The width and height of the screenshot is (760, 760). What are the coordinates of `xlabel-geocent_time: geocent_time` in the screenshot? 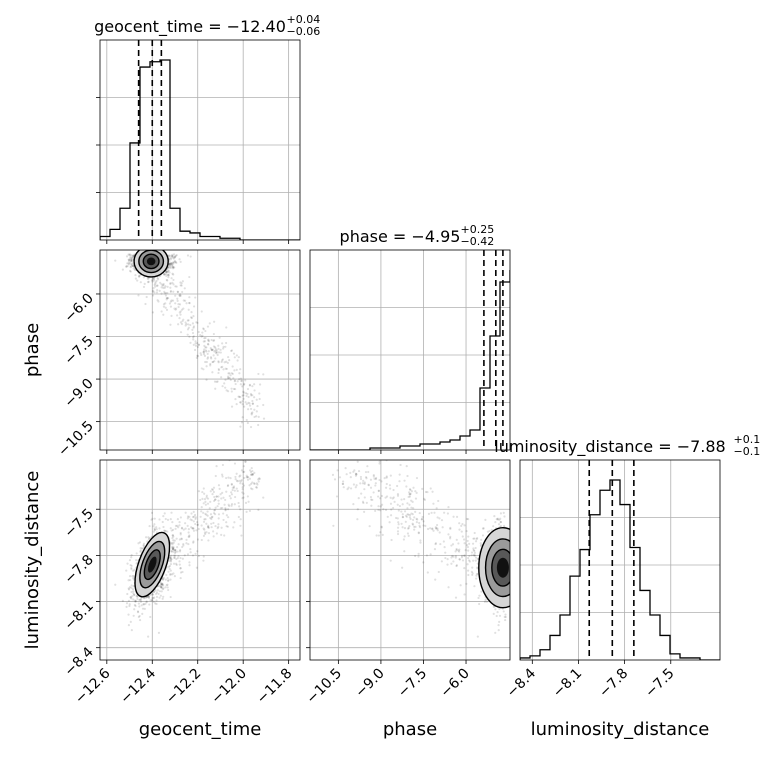 It's located at (200, 729).